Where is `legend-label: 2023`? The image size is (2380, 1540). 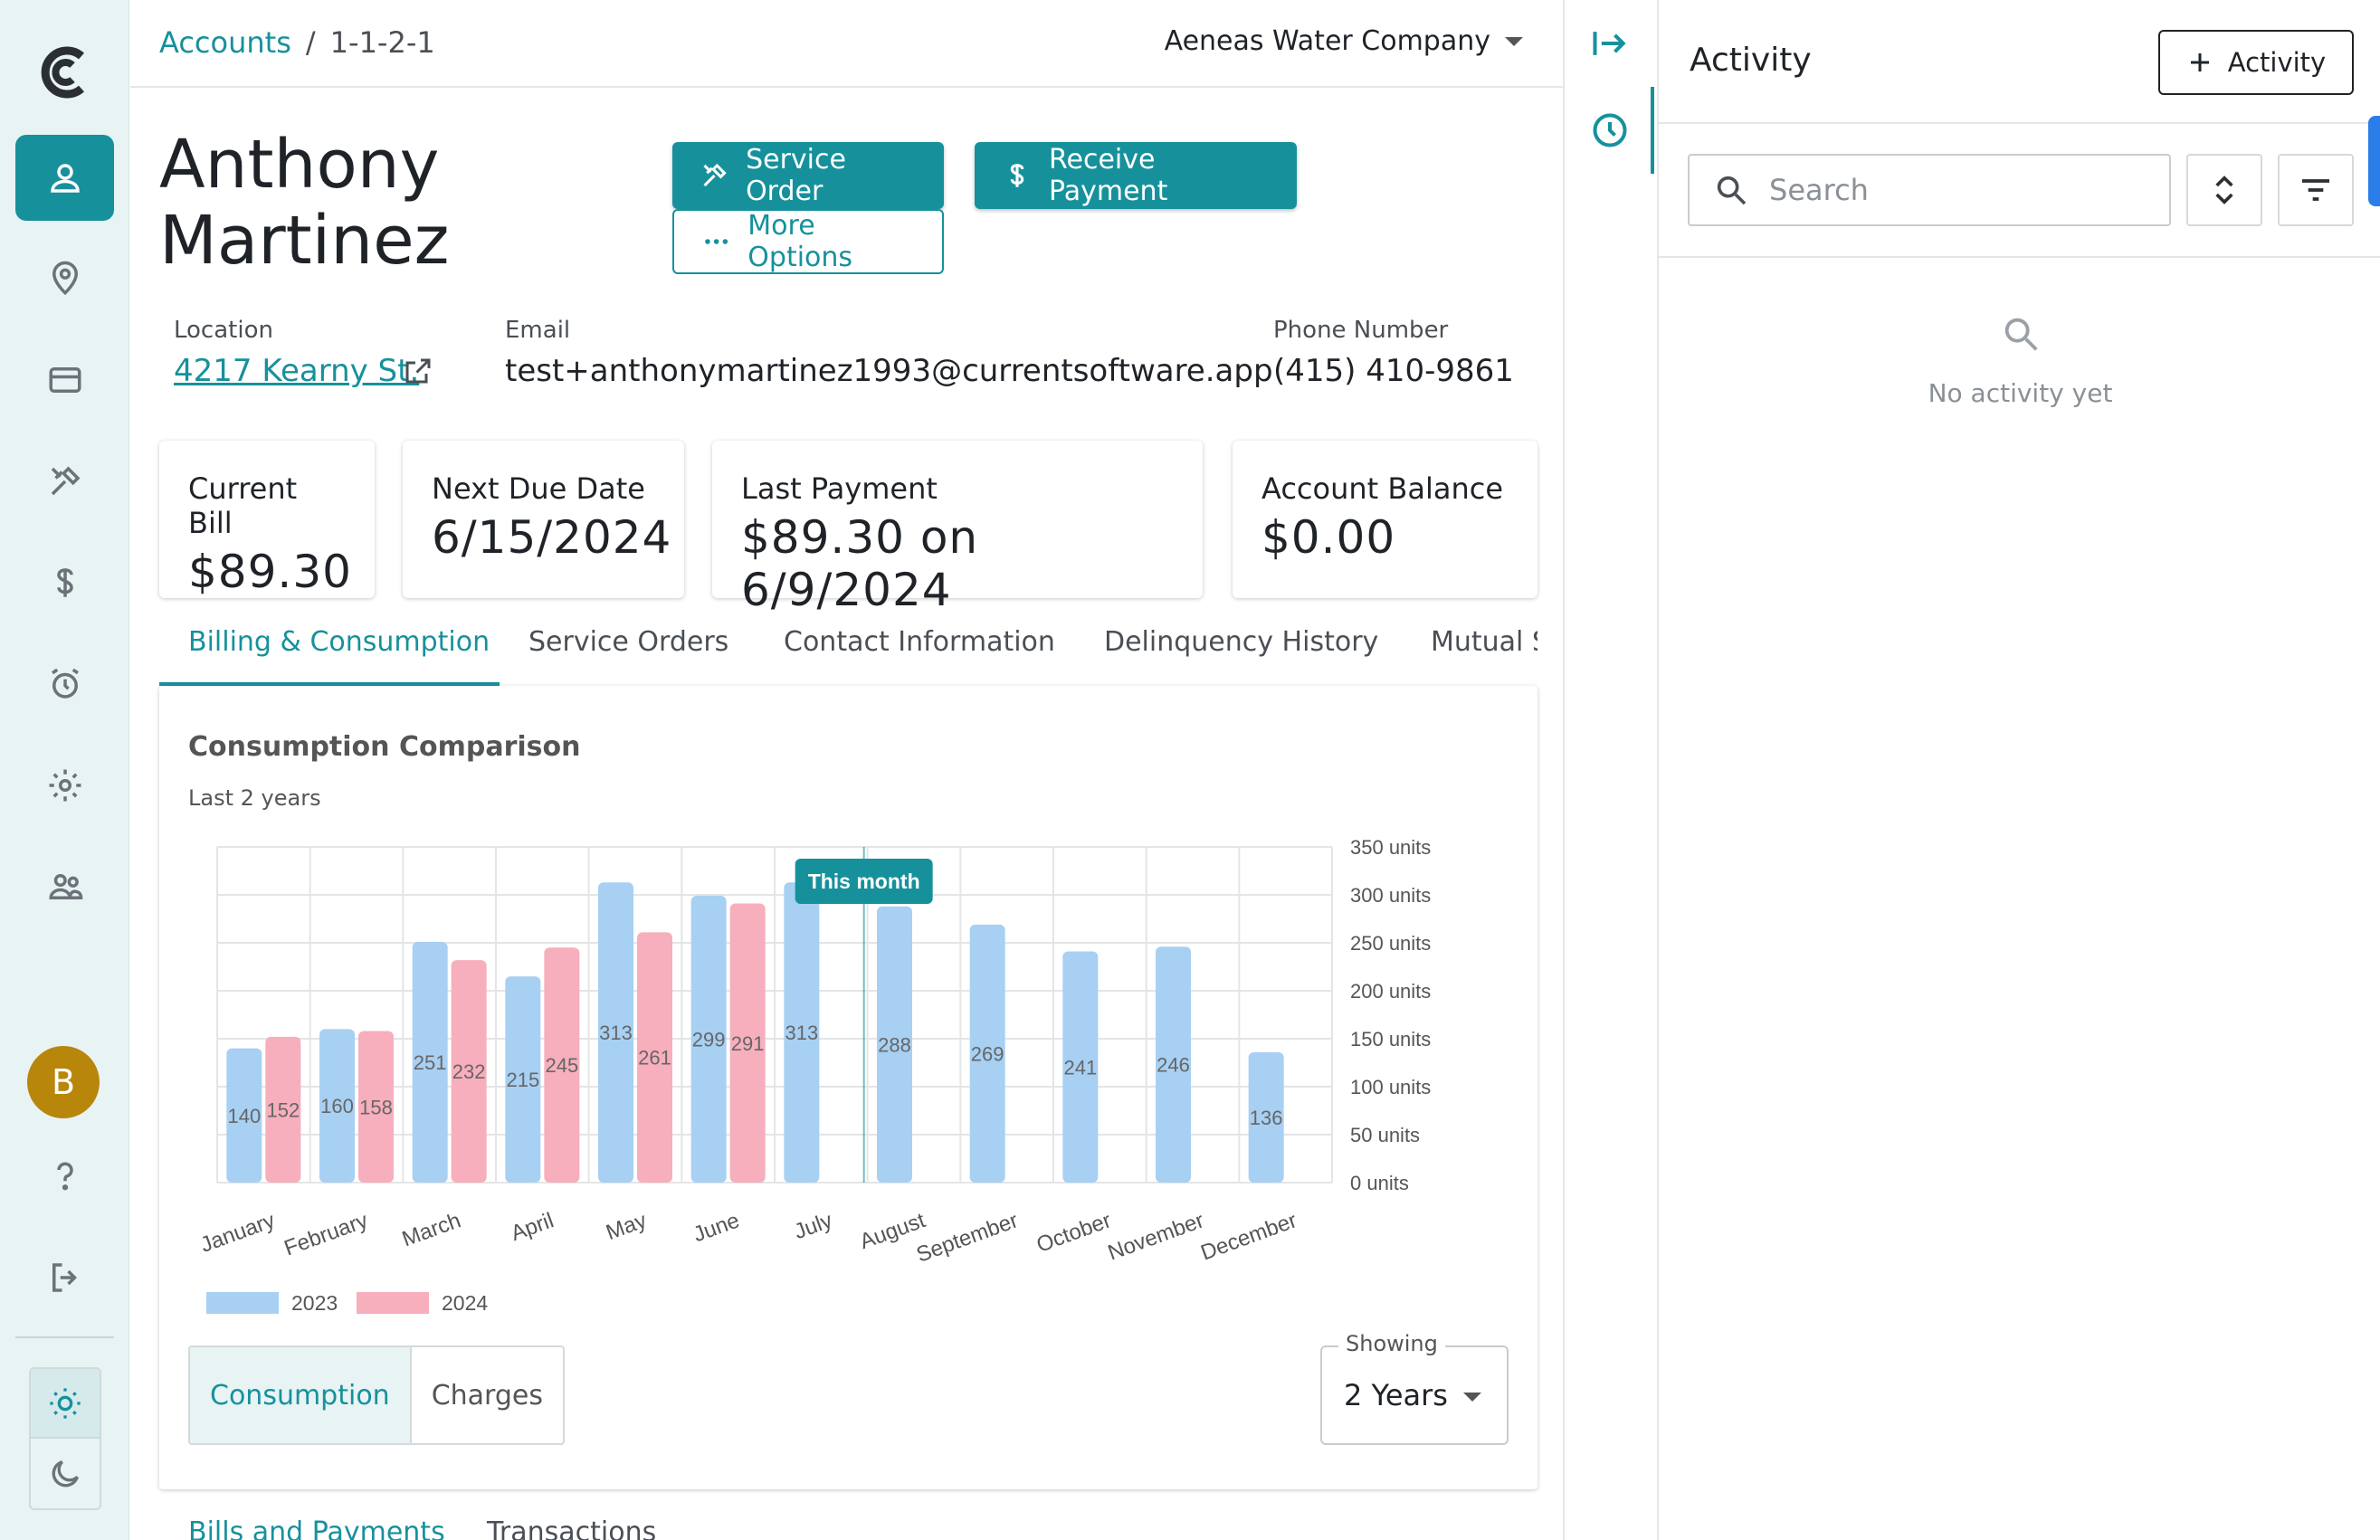
legend-label: 2023 is located at coordinates (315, 1303).